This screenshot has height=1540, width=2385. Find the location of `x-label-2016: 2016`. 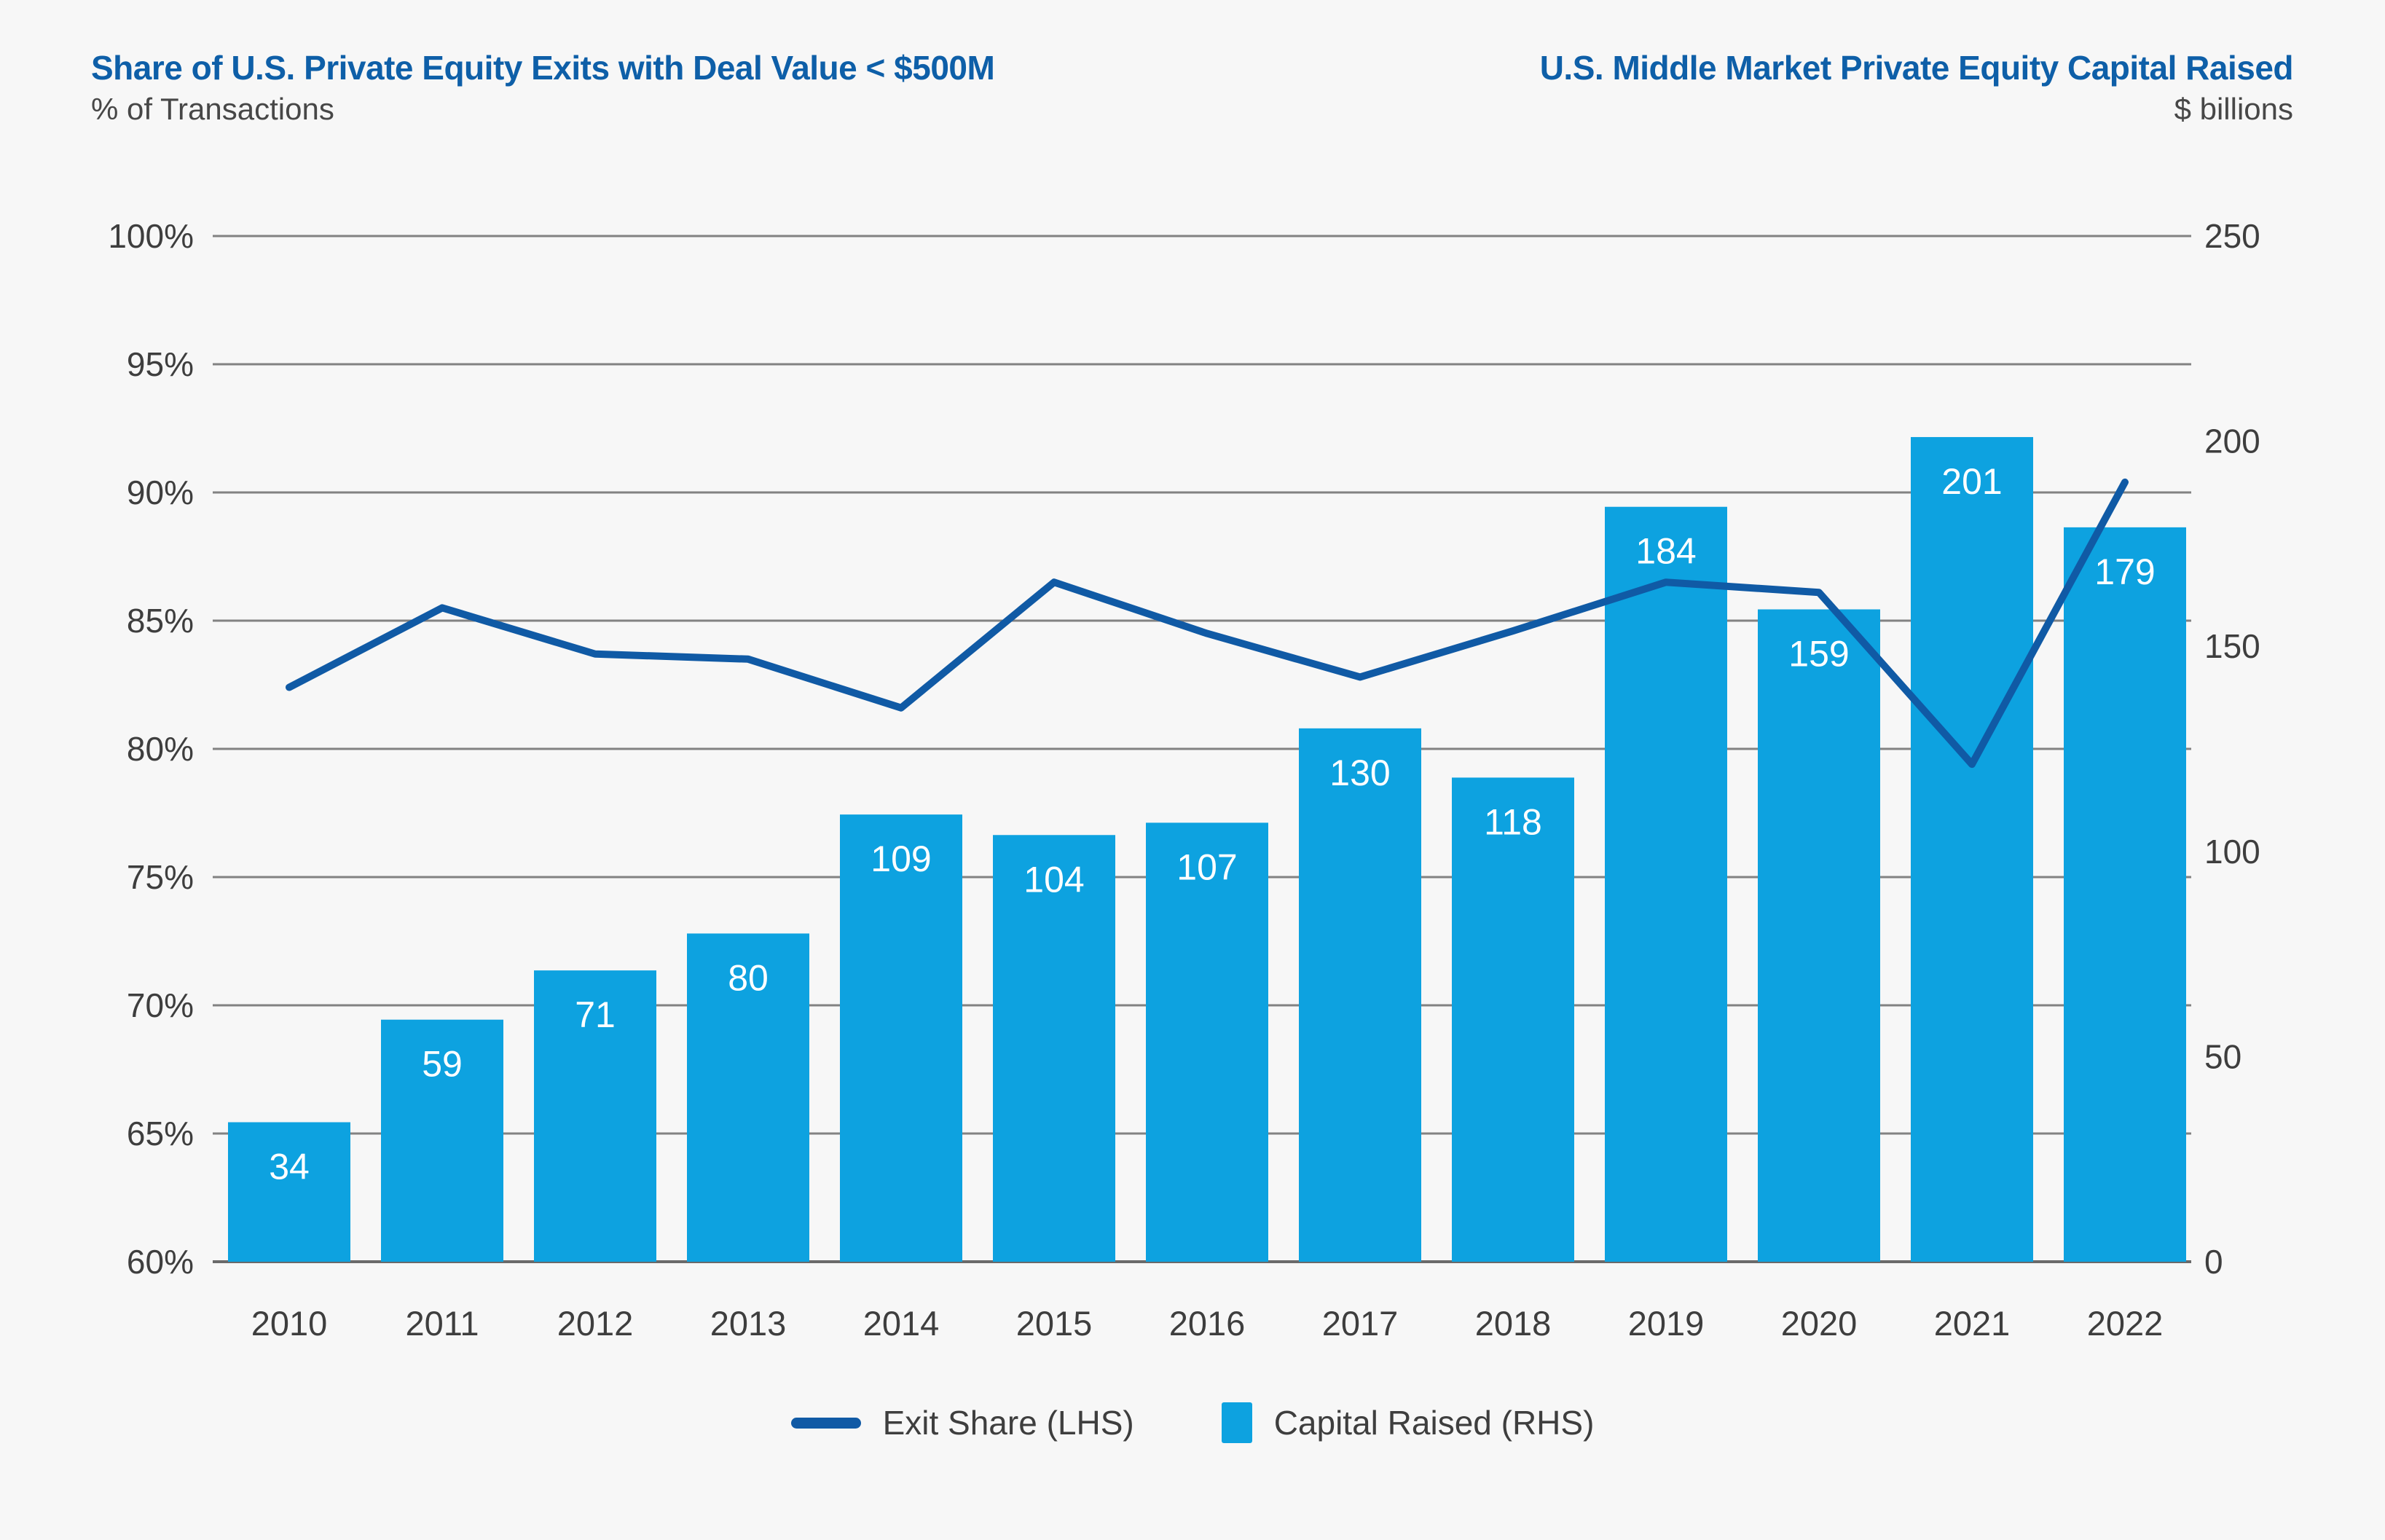

x-label-2016: 2016 is located at coordinates (1207, 1323).